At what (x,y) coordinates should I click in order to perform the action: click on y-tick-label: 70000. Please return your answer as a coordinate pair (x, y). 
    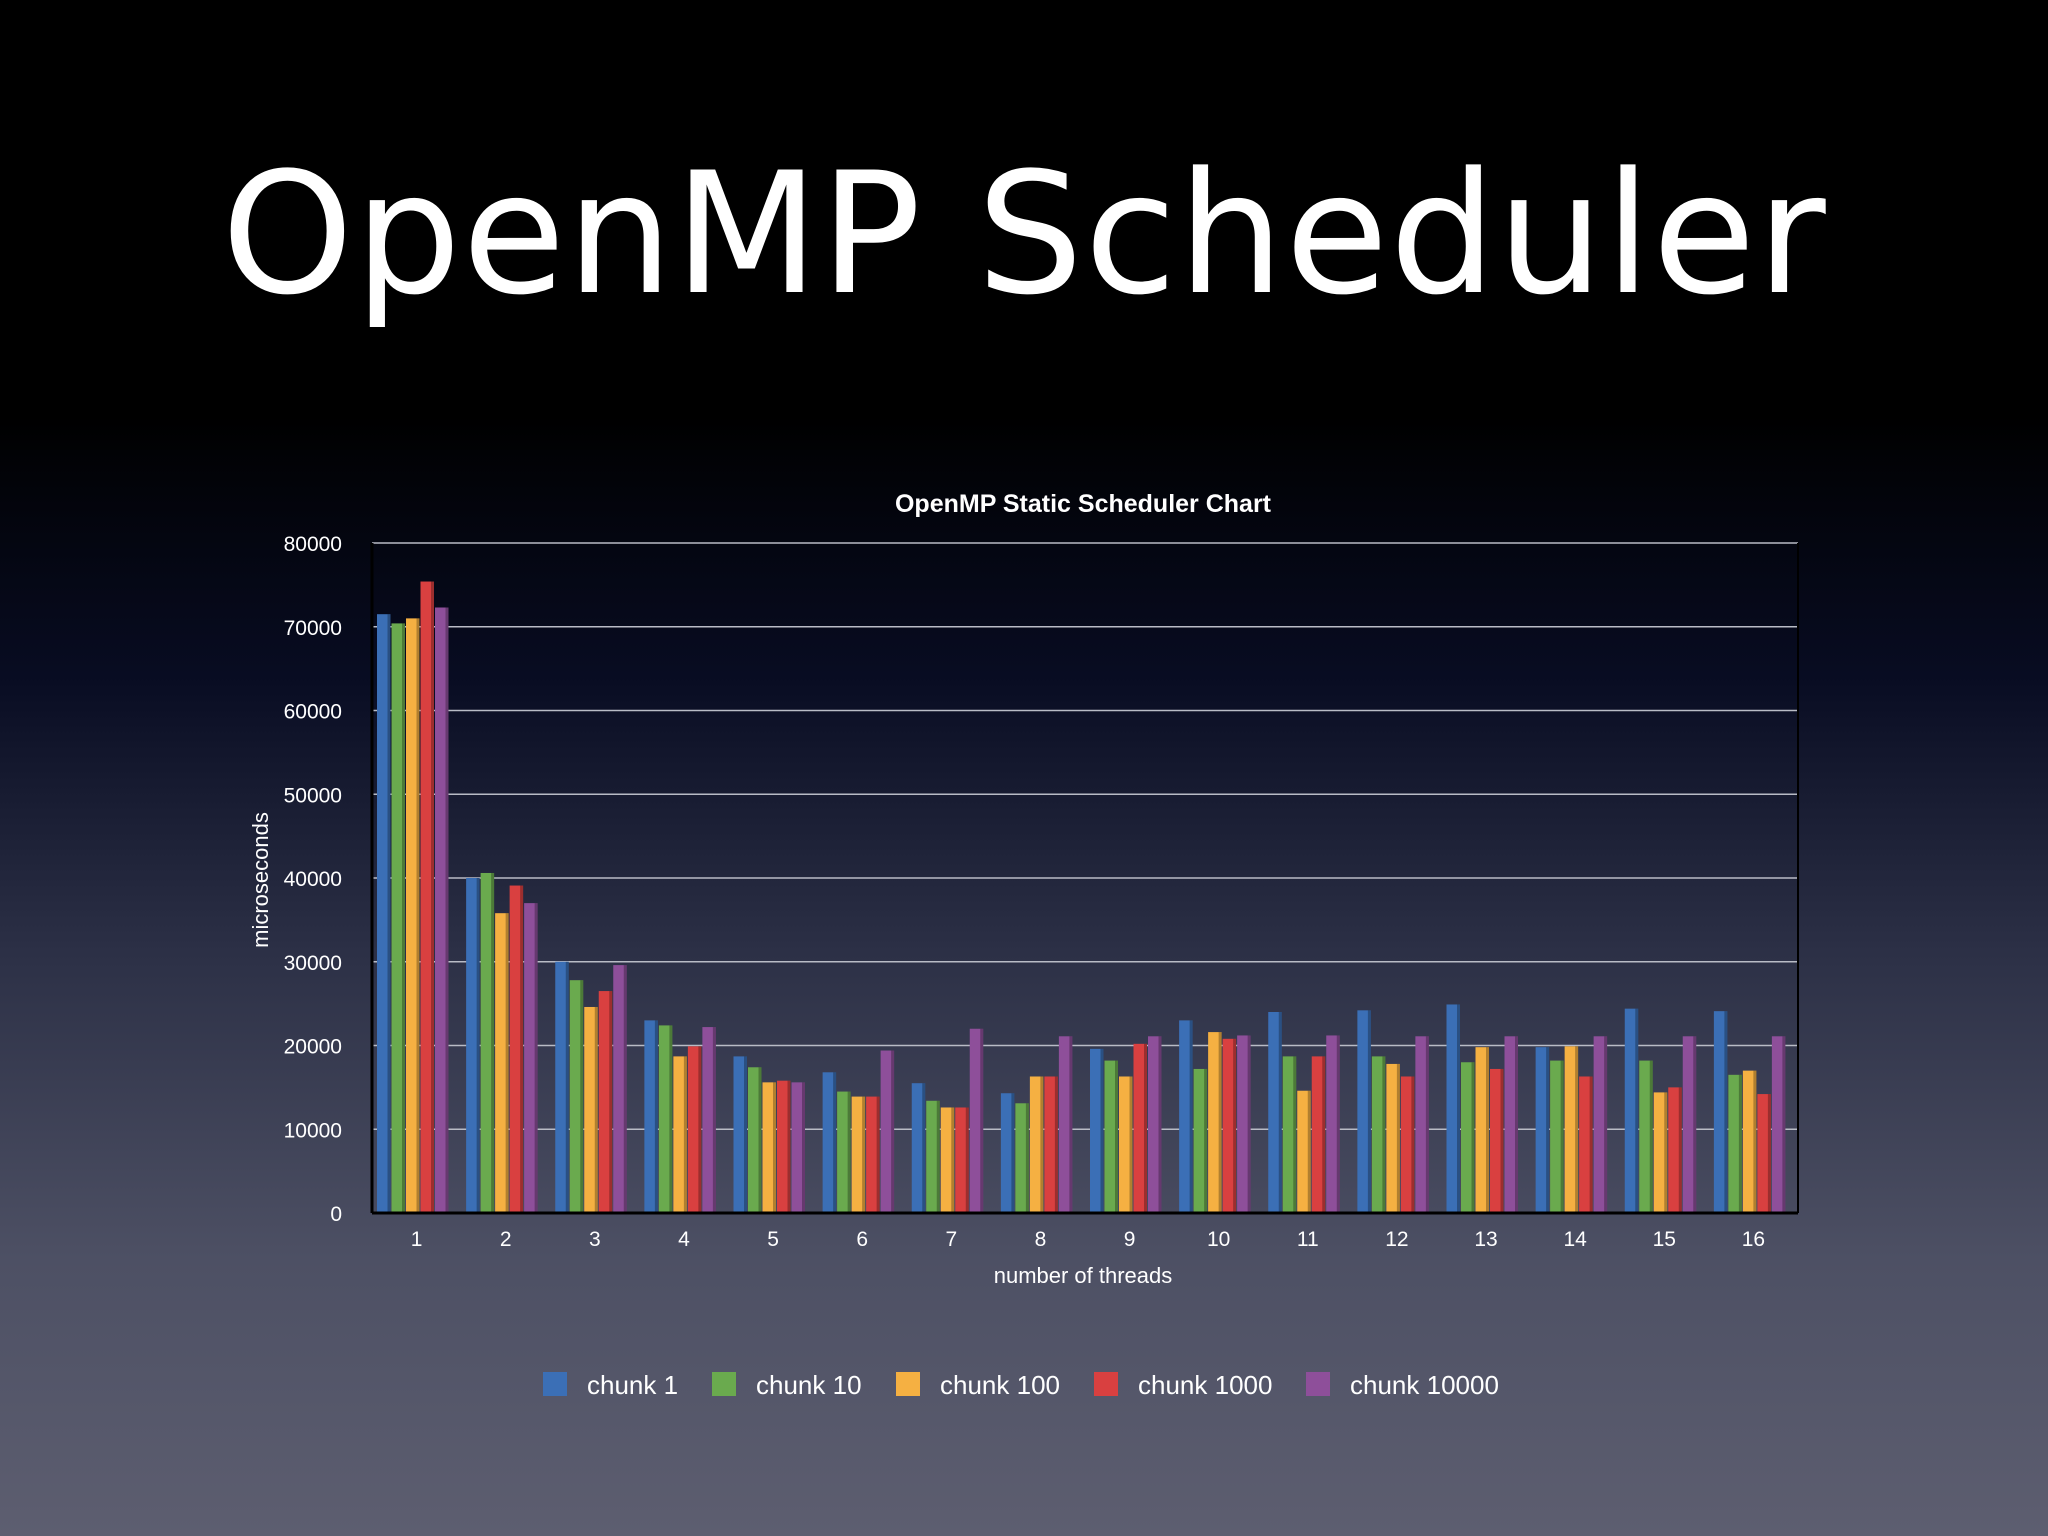
    Looking at the image, I should click on (313, 628).